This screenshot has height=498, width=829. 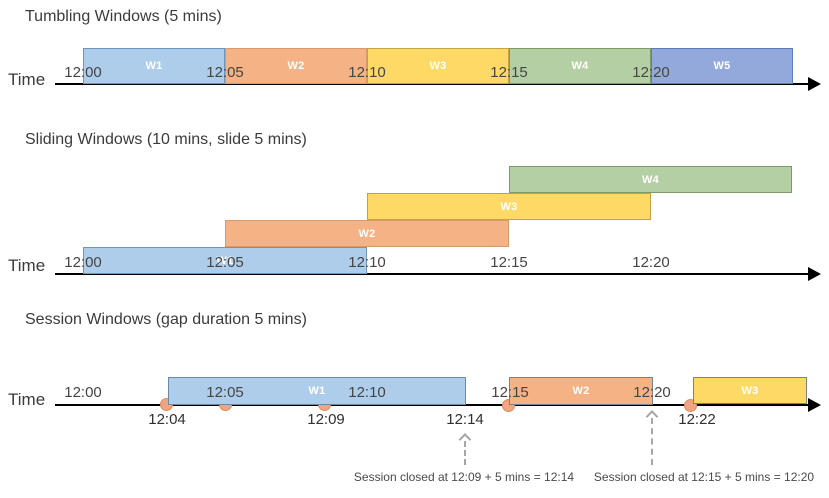 I want to click on tumbling-window-w3: W3, so click(x=438, y=66).